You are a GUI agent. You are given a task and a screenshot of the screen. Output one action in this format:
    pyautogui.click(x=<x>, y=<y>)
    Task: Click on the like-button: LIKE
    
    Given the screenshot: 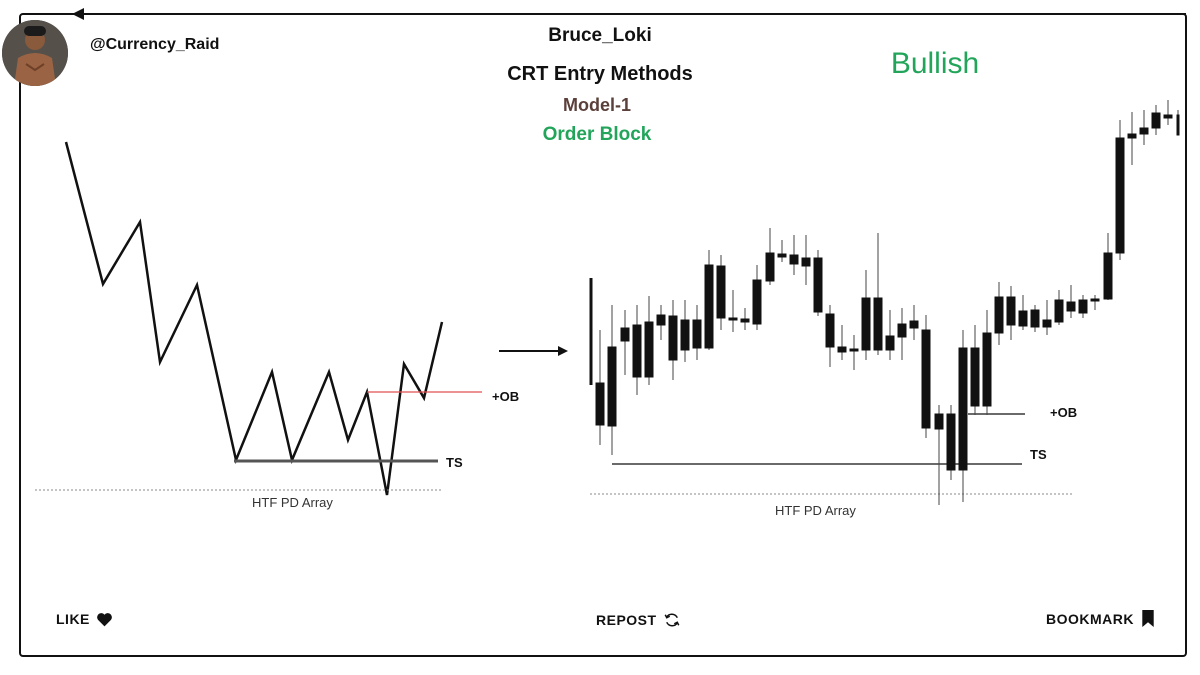 What is the action you would take?
    pyautogui.click(x=84, y=619)
    